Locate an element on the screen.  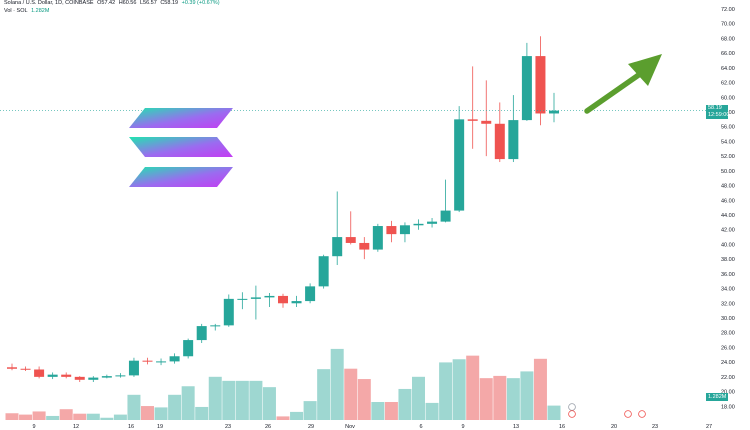
price-tick-label: 72.00 is located at coordinates (728, 10).